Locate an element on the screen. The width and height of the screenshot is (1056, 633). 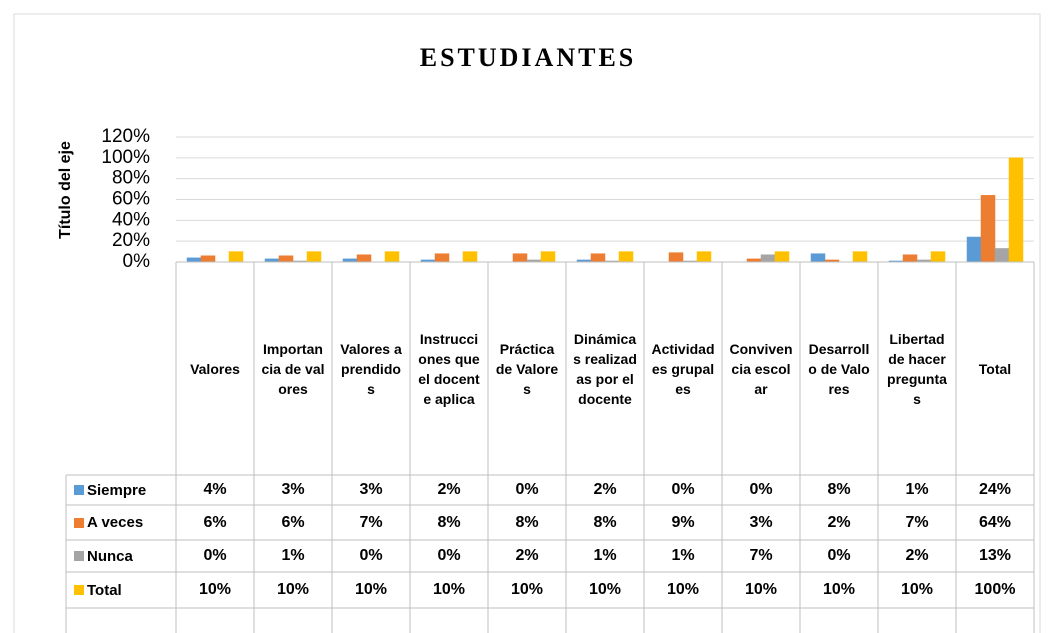
y-tick-label: 60% is located at coordinates (131, 199).